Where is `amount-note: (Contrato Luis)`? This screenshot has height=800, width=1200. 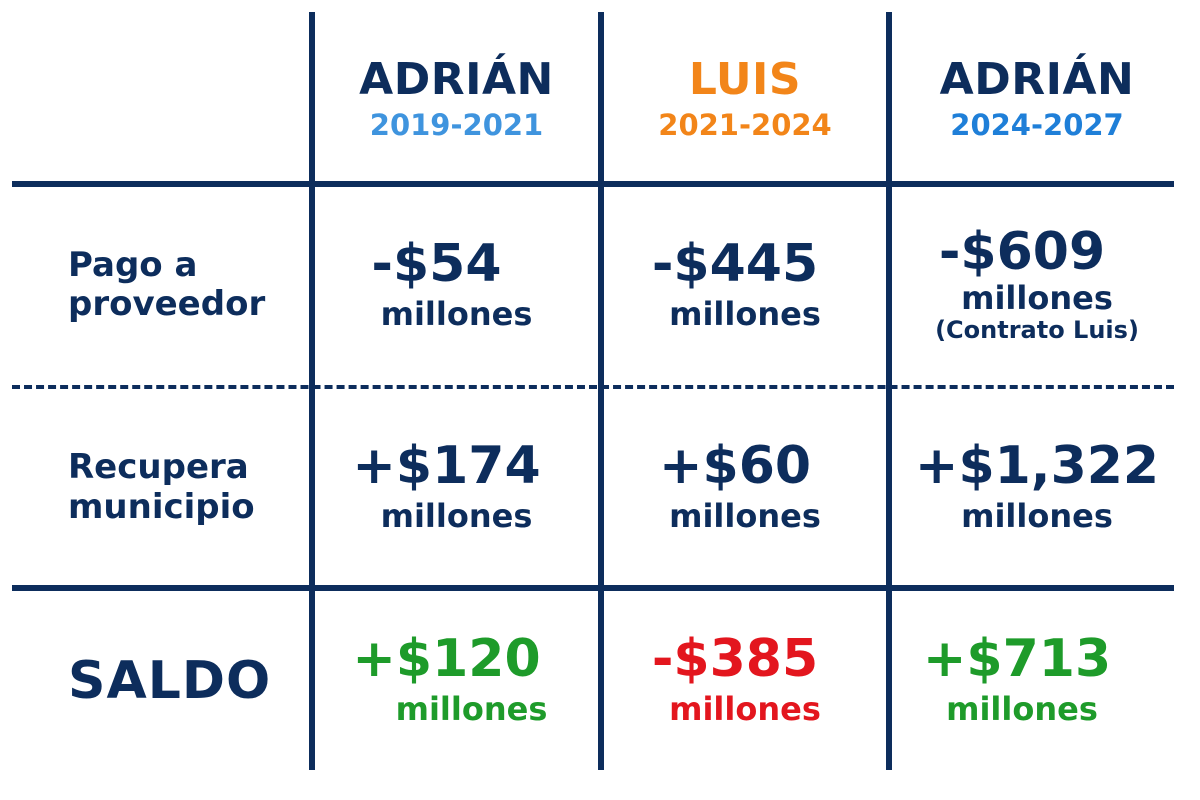 amount-note: (Contrato Luis) is located at coordinates (1037, 330).